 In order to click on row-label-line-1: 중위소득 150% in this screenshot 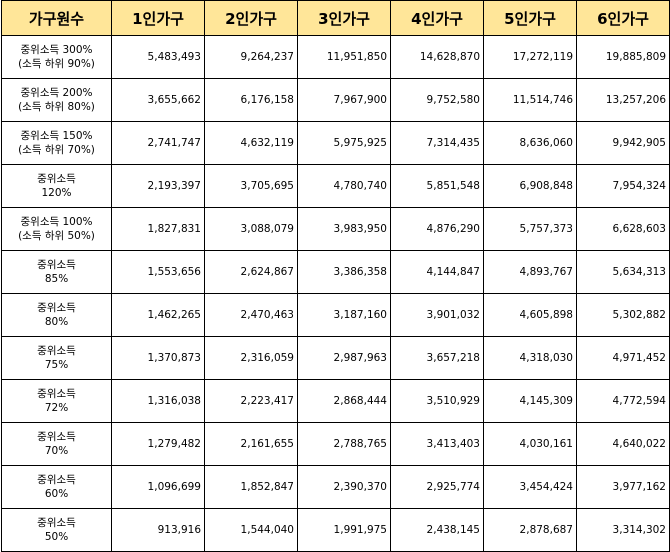, I will do `click(56, 136)`.